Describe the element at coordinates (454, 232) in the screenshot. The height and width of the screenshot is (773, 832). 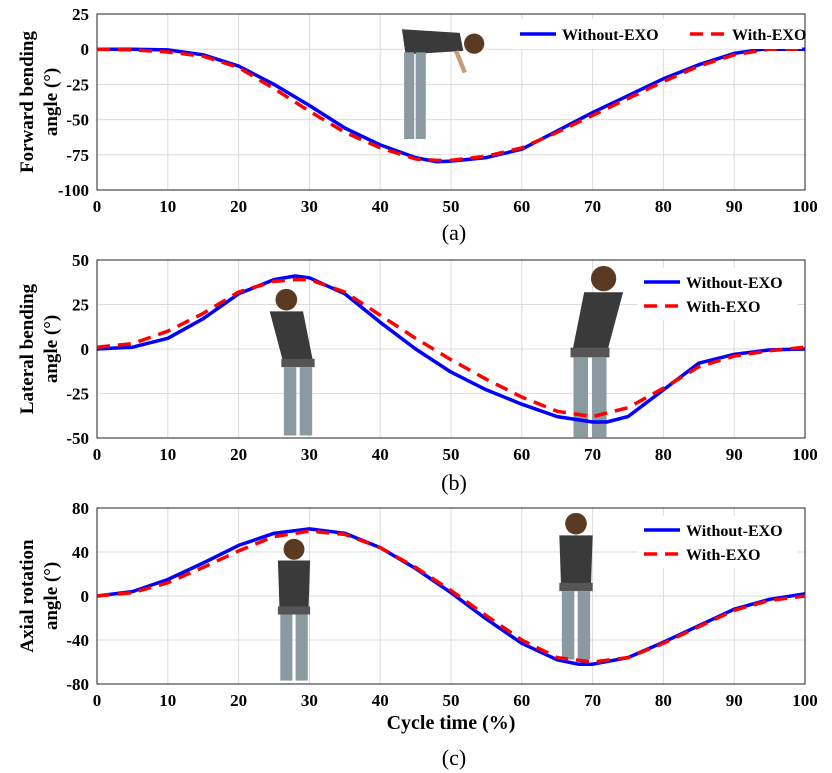
I see `panel-label: (a)` at that location.